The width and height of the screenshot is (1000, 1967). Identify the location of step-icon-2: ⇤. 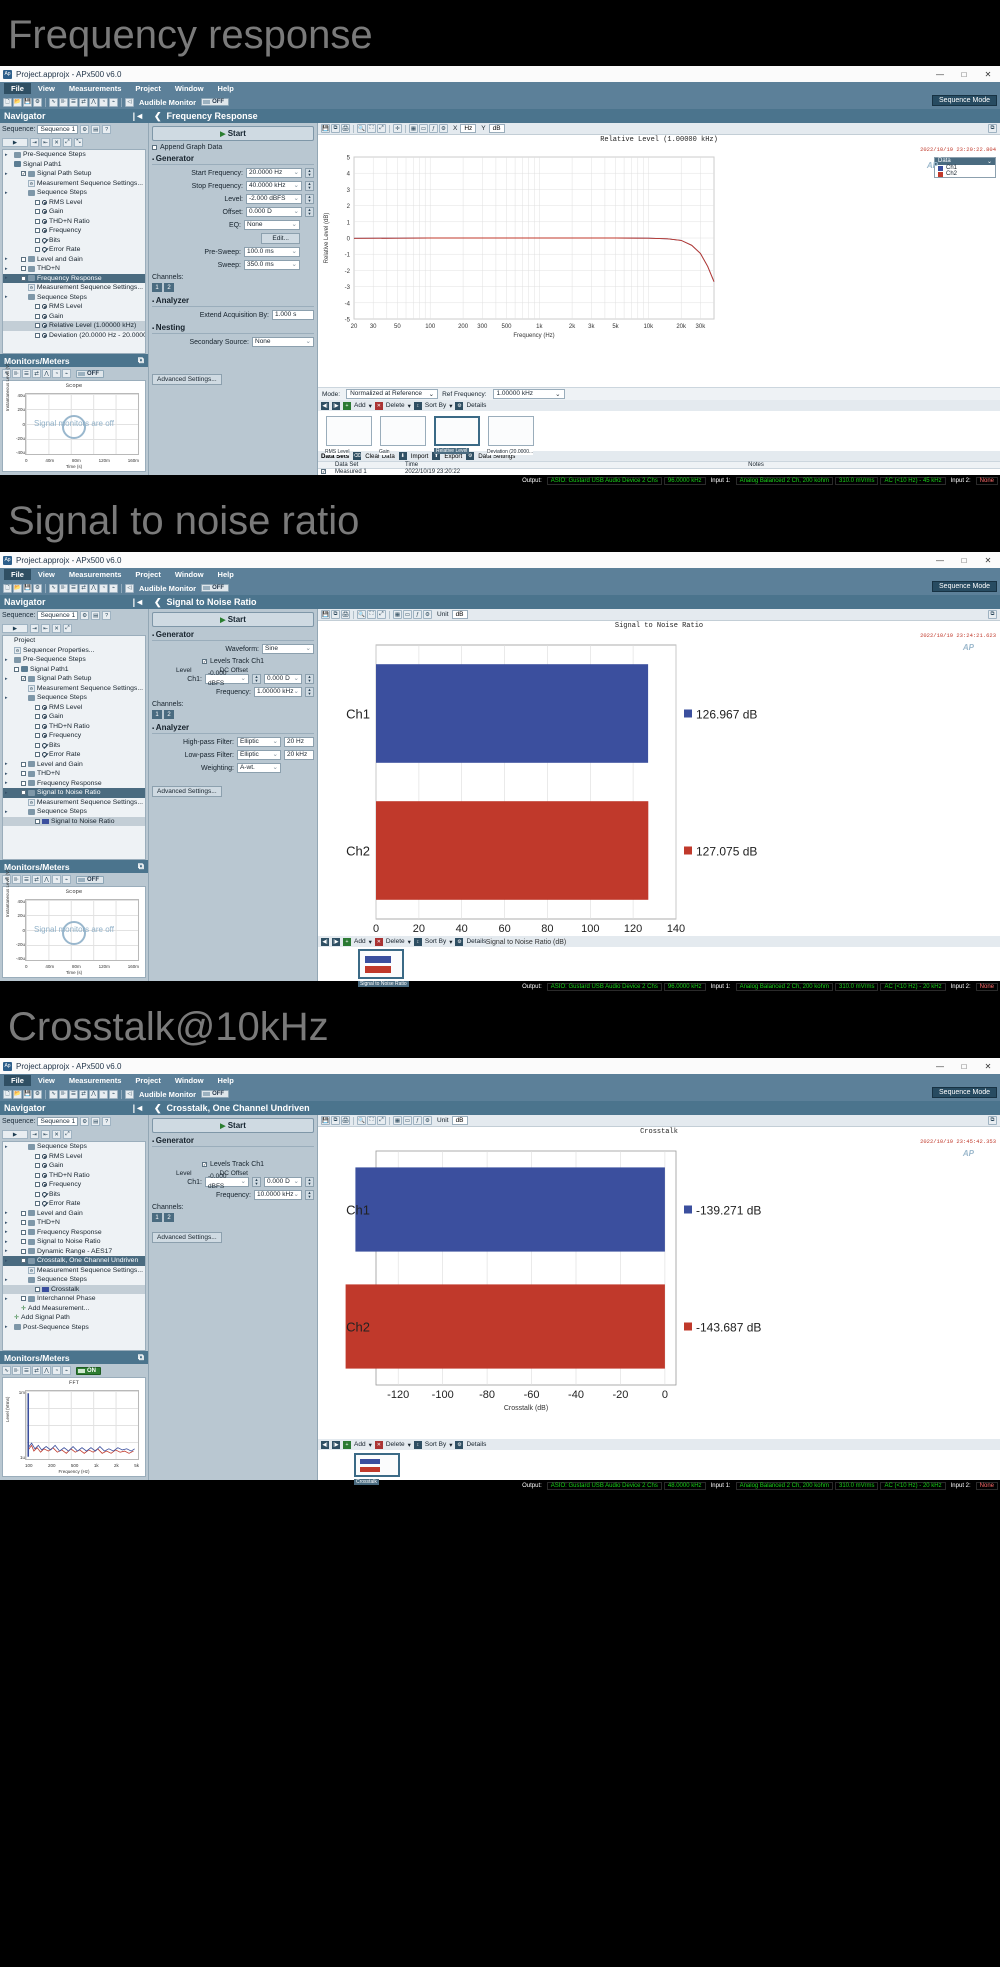
(45, 628).